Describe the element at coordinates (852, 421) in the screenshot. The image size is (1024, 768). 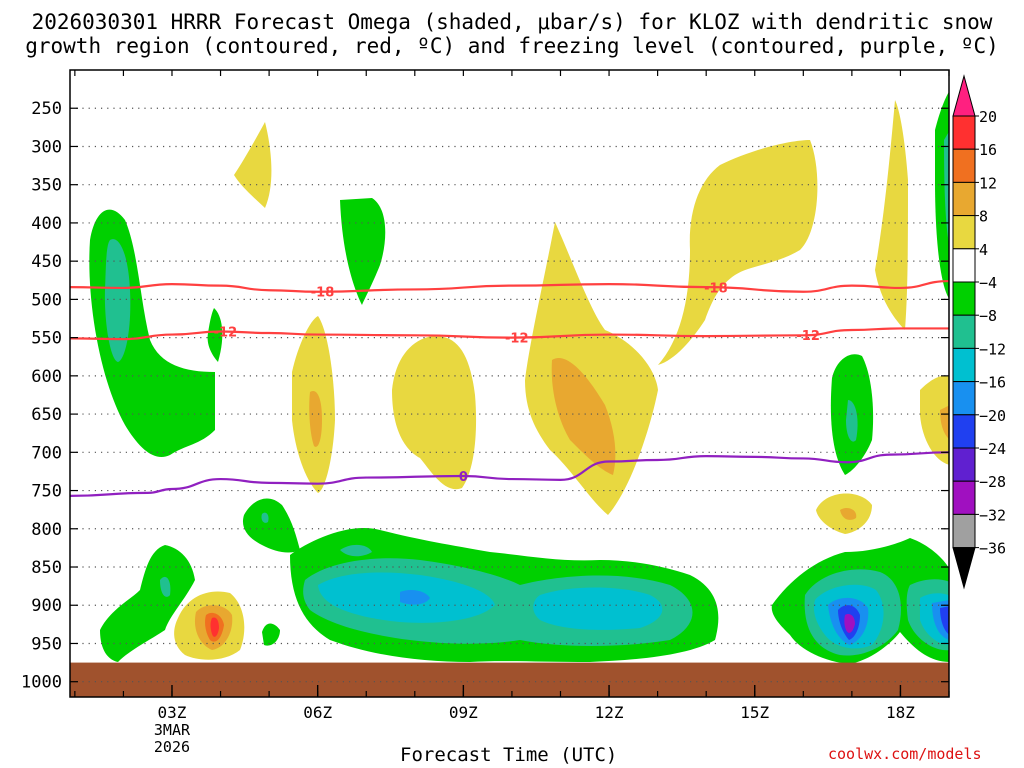
I see `omega-region-teal-17z-mid` at that location.